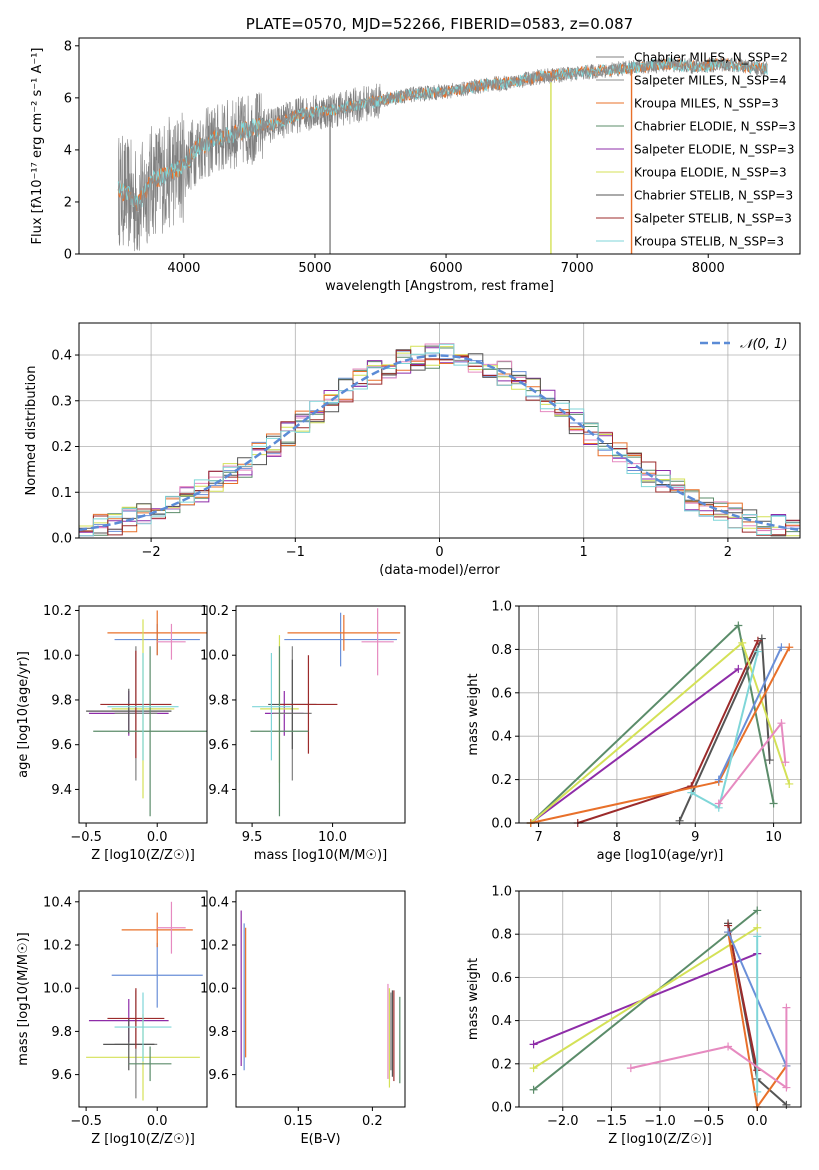 This screenshot has height=1170, width=819. What do you see at coordinates (439, 552) in the screenshot?
I see `x-tick-label: 0` at bounding box center [439, 552].